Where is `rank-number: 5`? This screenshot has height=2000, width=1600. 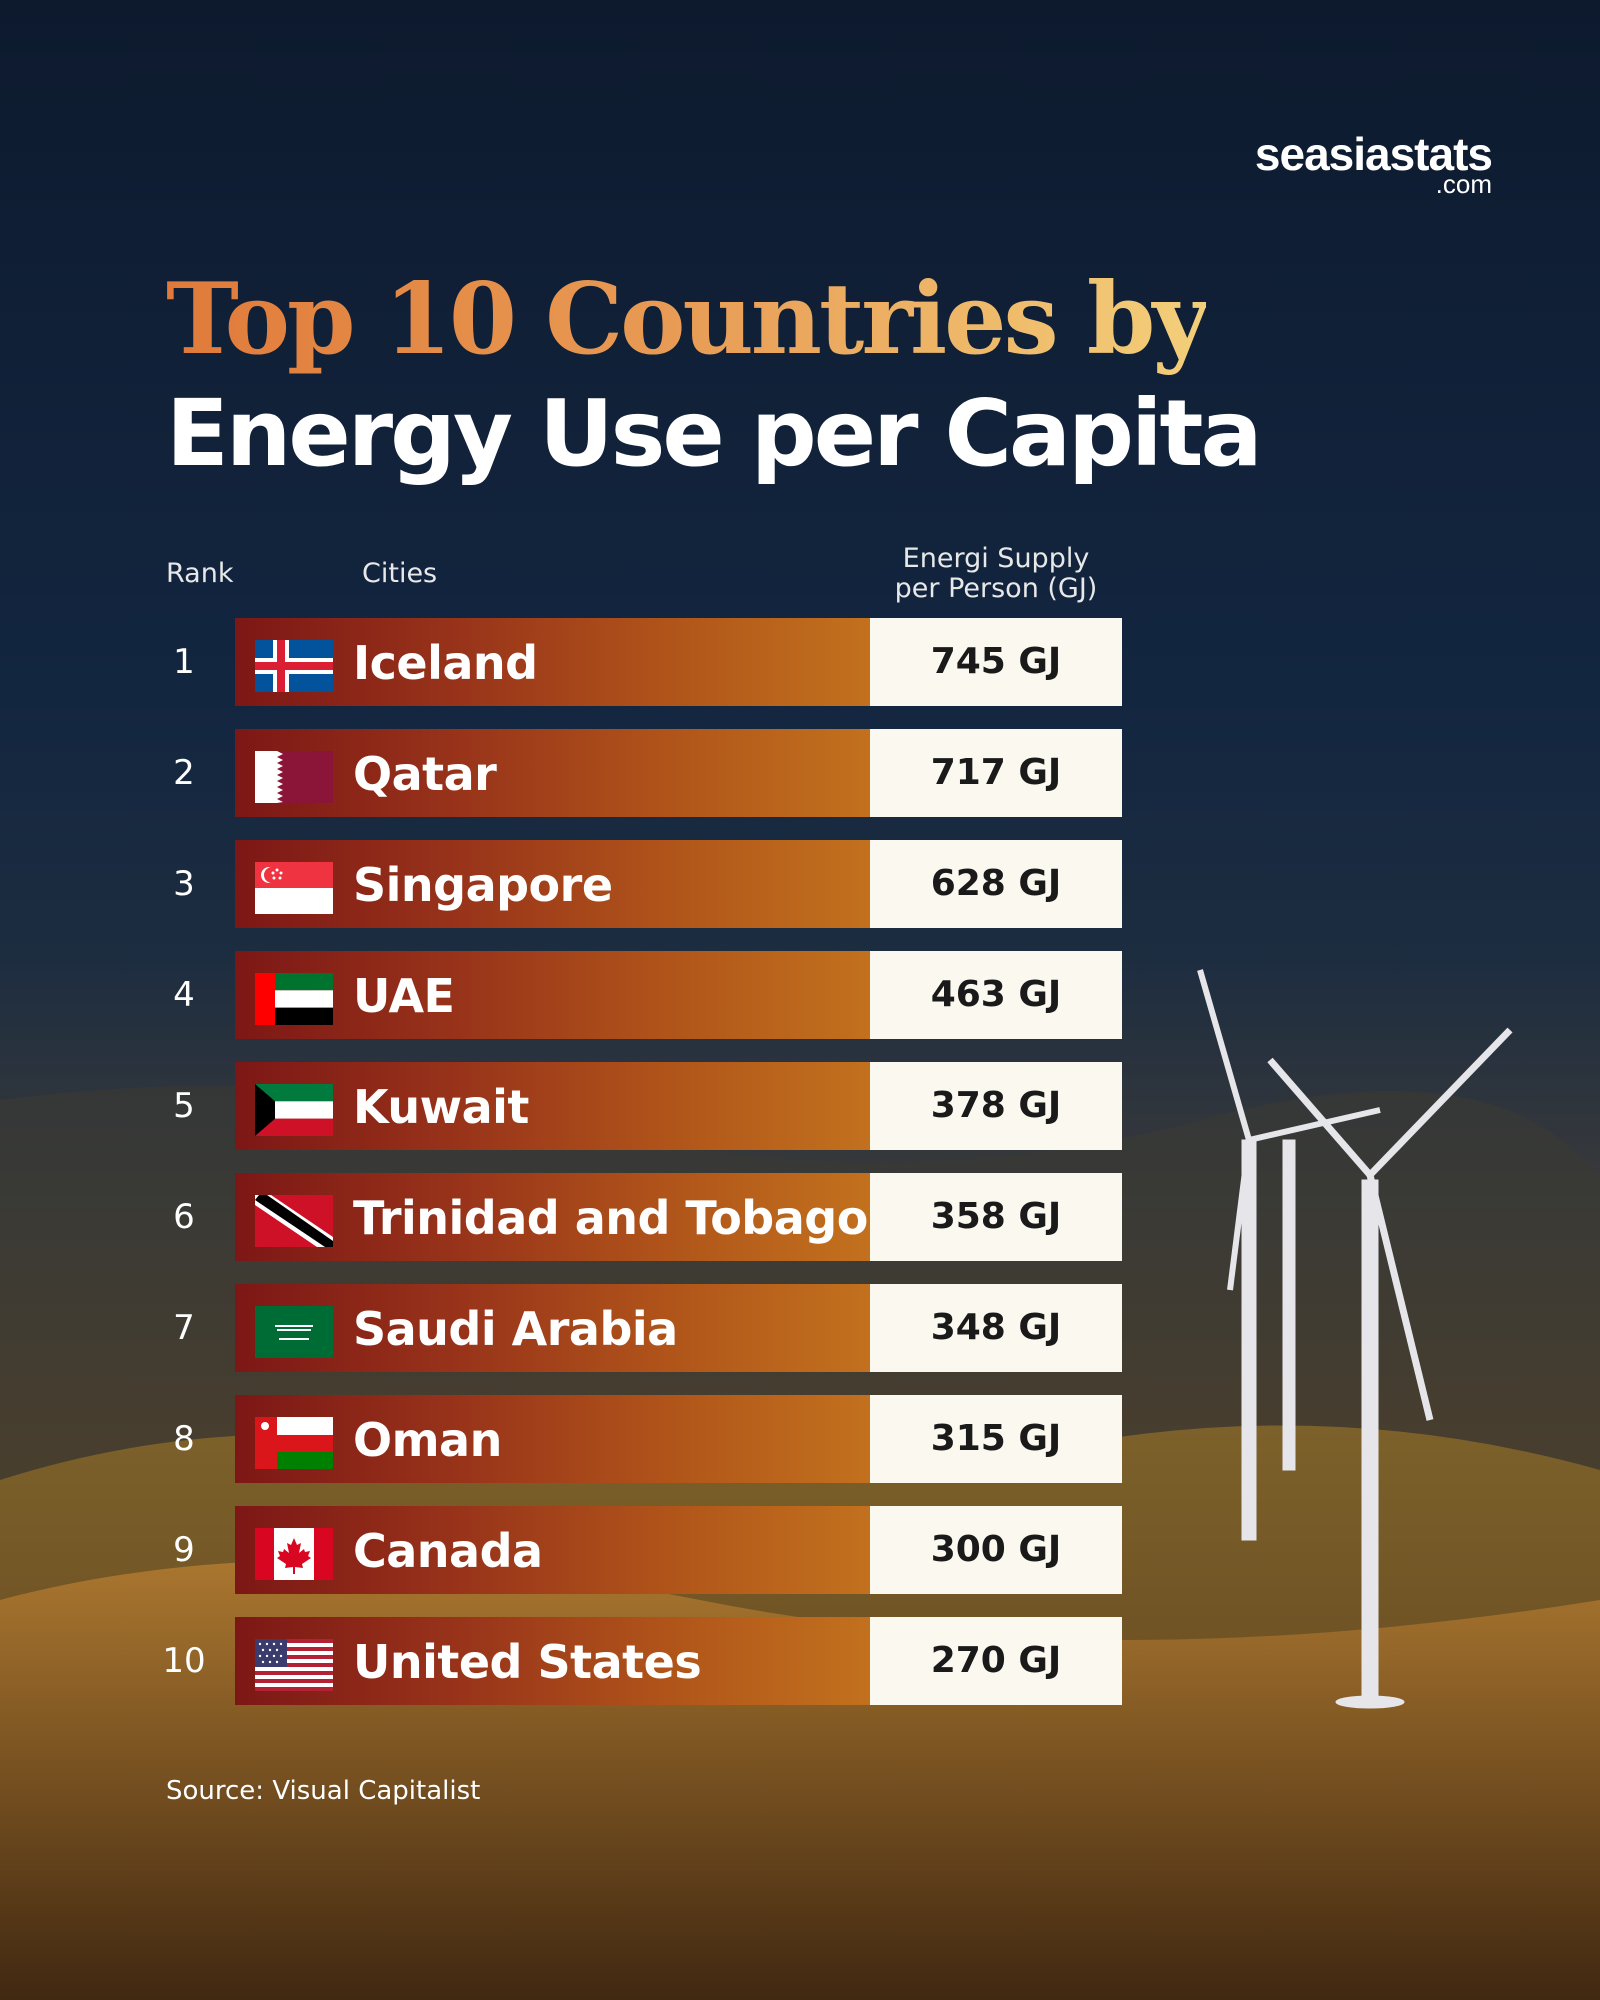
rank-number: 5 is located at coordinates (184, 1106).